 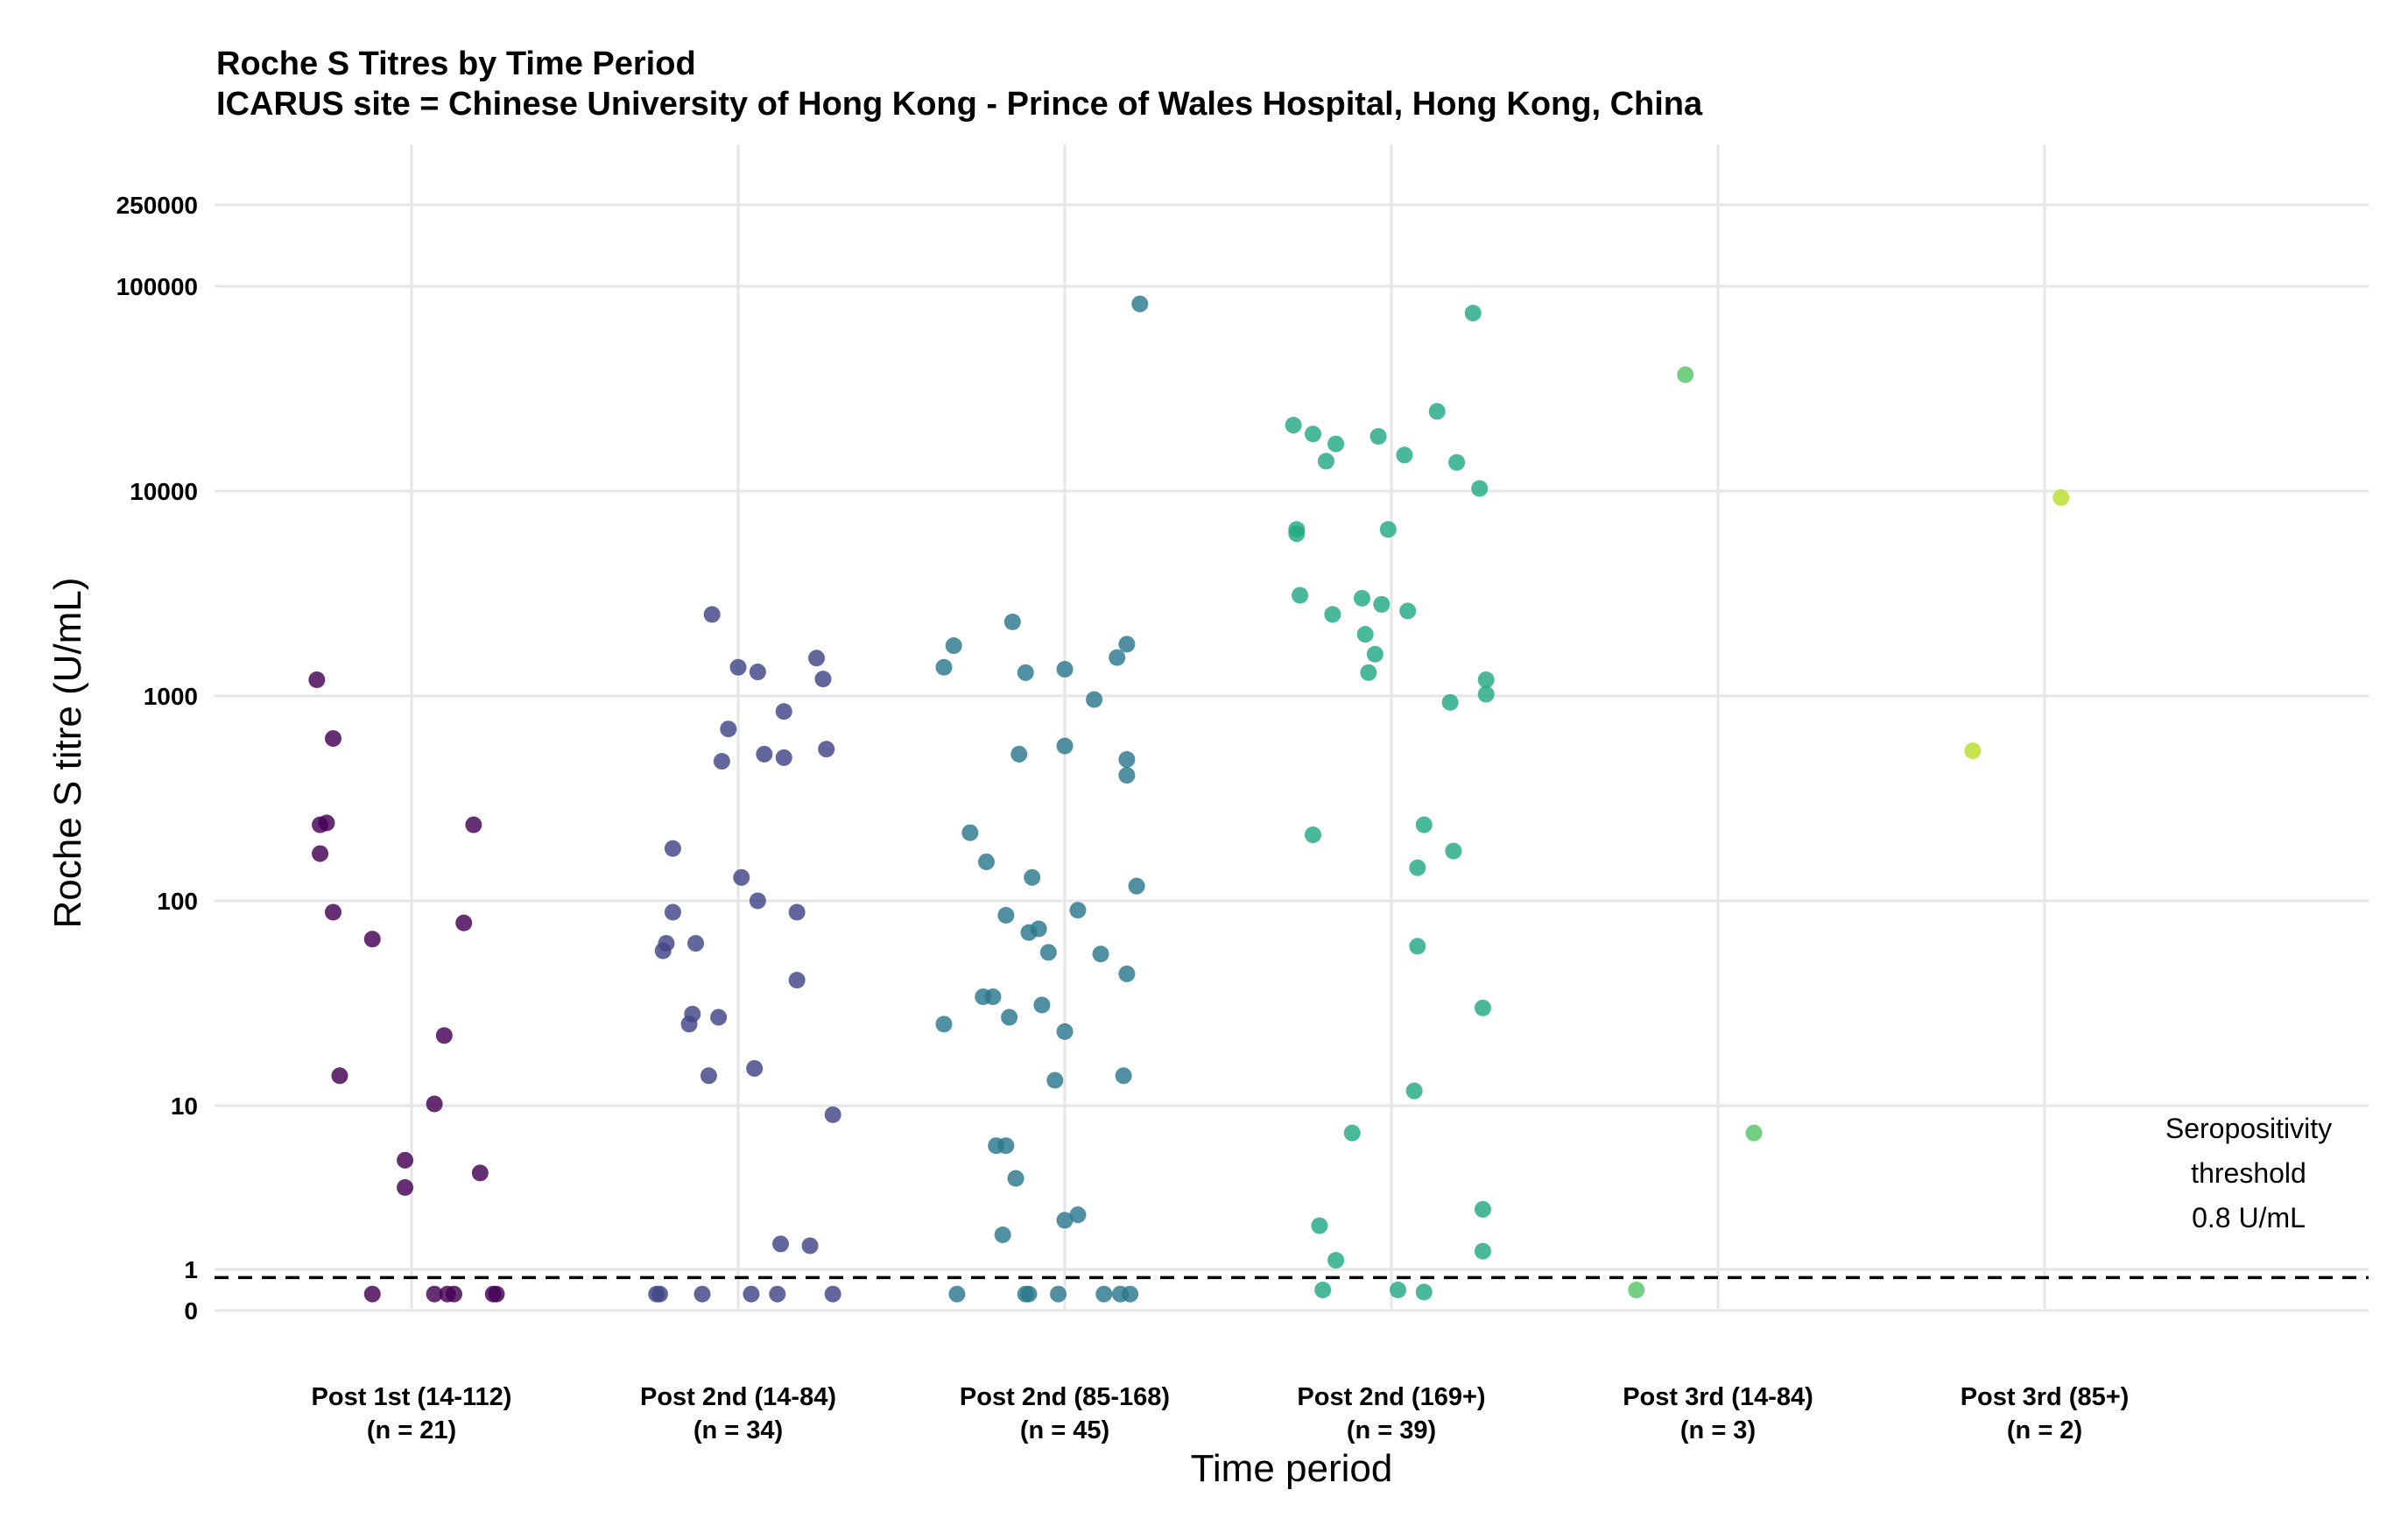 I want to click on x-tick-label: Post 3rd (85+), so click(x=2045, y=1397).